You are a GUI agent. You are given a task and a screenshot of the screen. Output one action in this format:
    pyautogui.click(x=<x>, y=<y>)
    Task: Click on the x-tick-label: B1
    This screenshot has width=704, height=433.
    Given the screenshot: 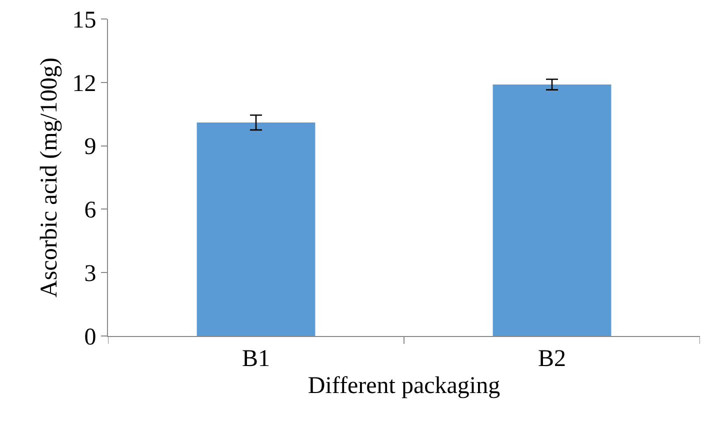 What is the action you would take?
    pyautogui.click(x=256, y=359)
    